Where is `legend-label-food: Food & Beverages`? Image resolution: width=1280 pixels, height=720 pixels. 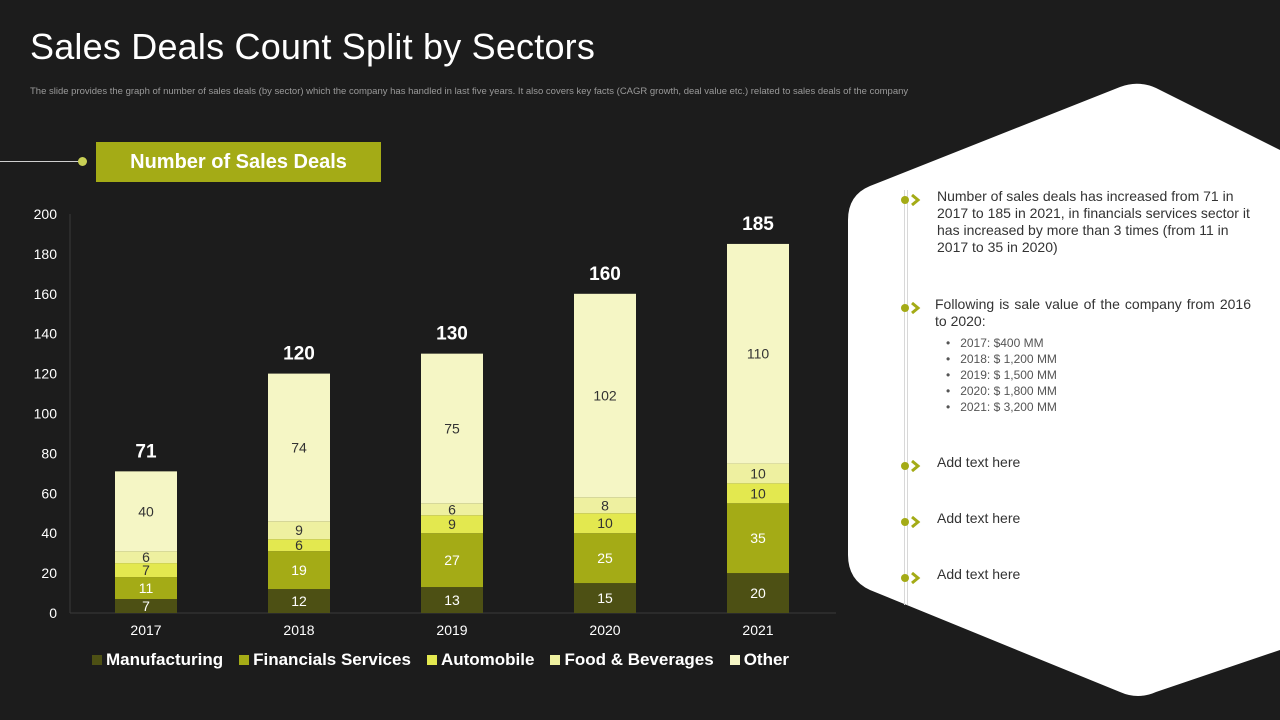
legend-label-food: Food & Beverages is located at coordinates (639, 659).